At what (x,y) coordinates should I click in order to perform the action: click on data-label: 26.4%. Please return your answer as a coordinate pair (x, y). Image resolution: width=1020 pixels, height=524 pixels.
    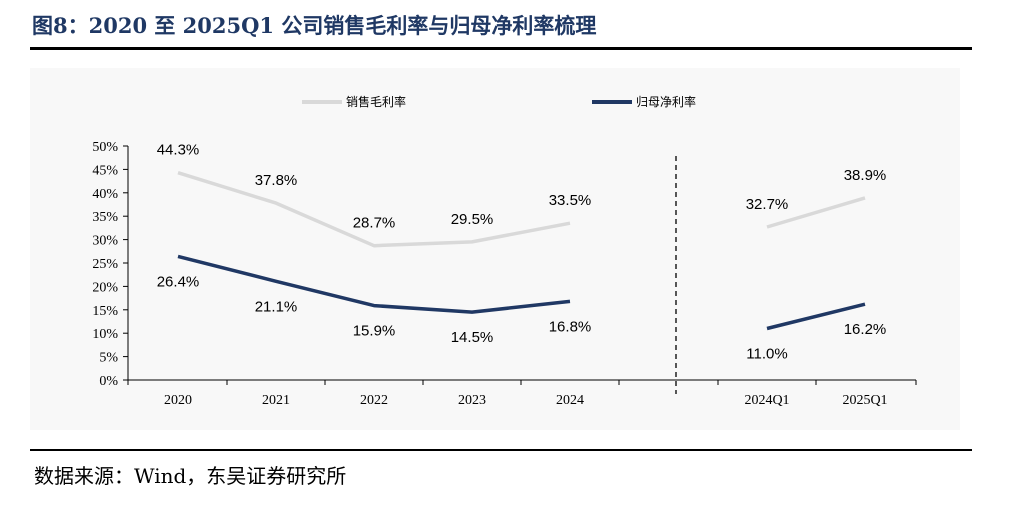
    Looking at the image, I should click on (178, 281).